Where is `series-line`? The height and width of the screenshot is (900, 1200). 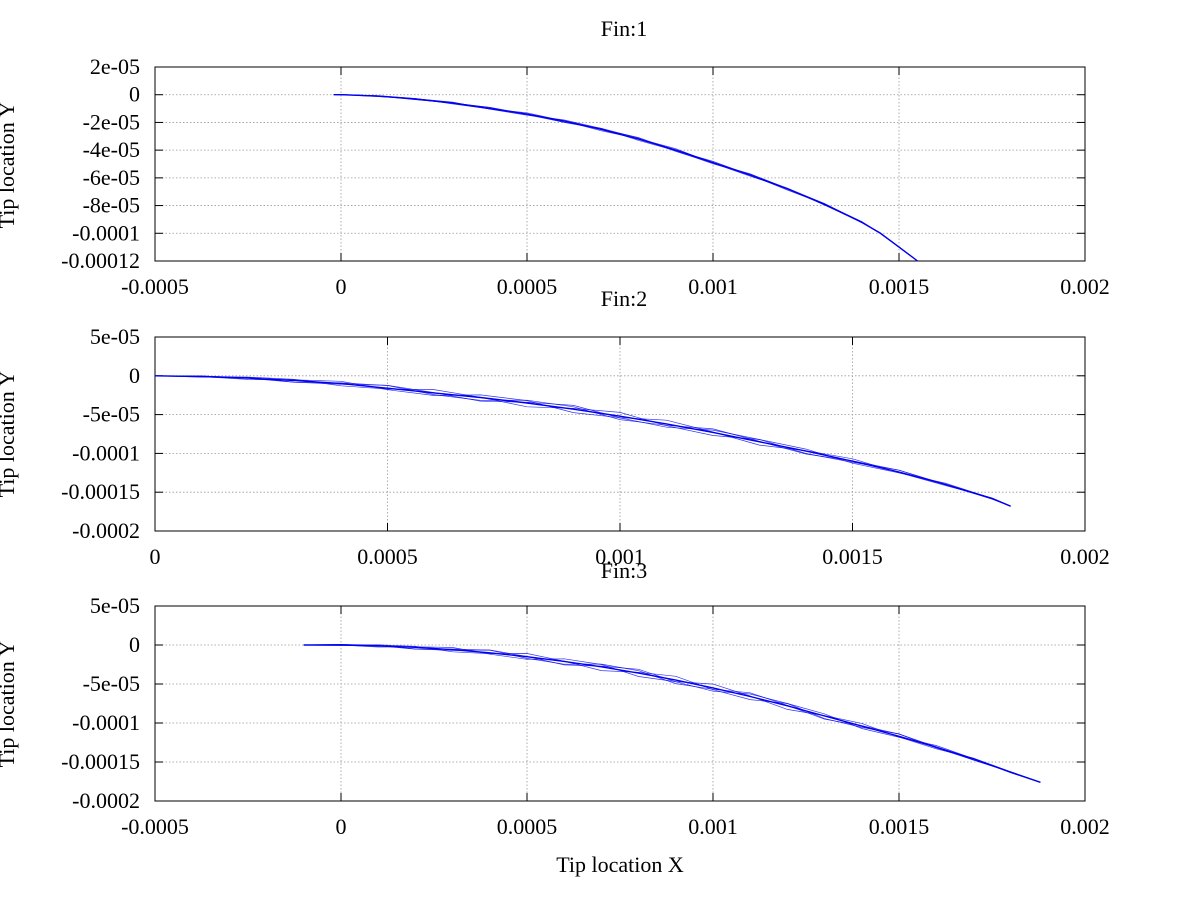
series-line is located at coordinates (582, 441).